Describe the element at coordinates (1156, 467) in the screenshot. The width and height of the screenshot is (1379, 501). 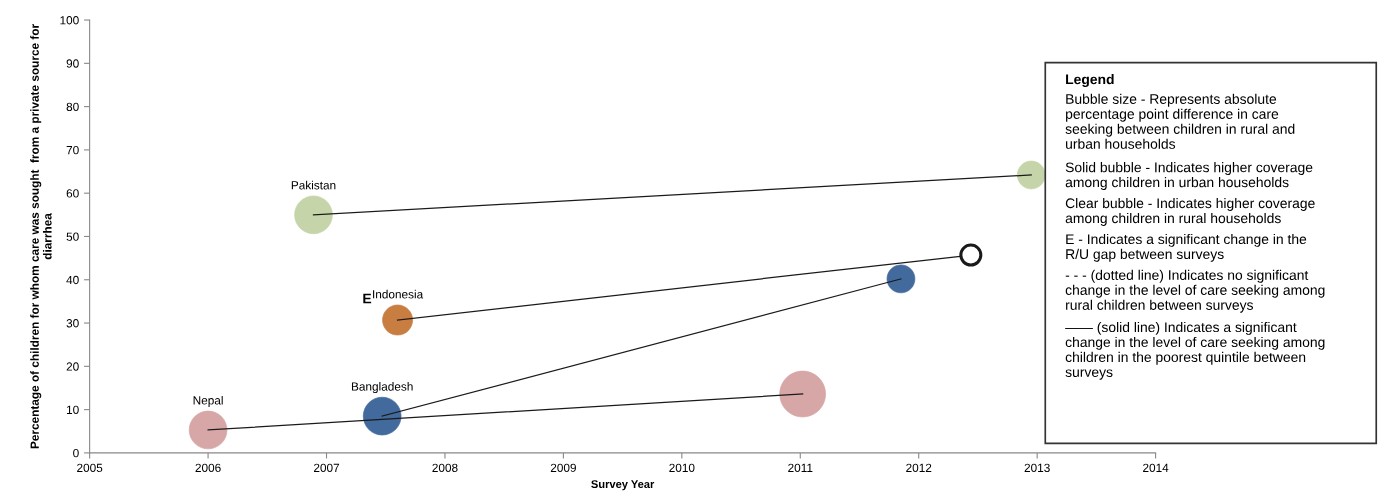
I see `x-tick-label: 2014` at that location.